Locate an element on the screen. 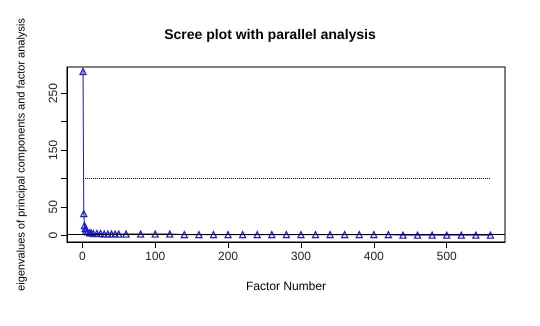 The height and width of the screenshot is (326, 540). x-tick-label: 200 is located at coordinates (228, 256).